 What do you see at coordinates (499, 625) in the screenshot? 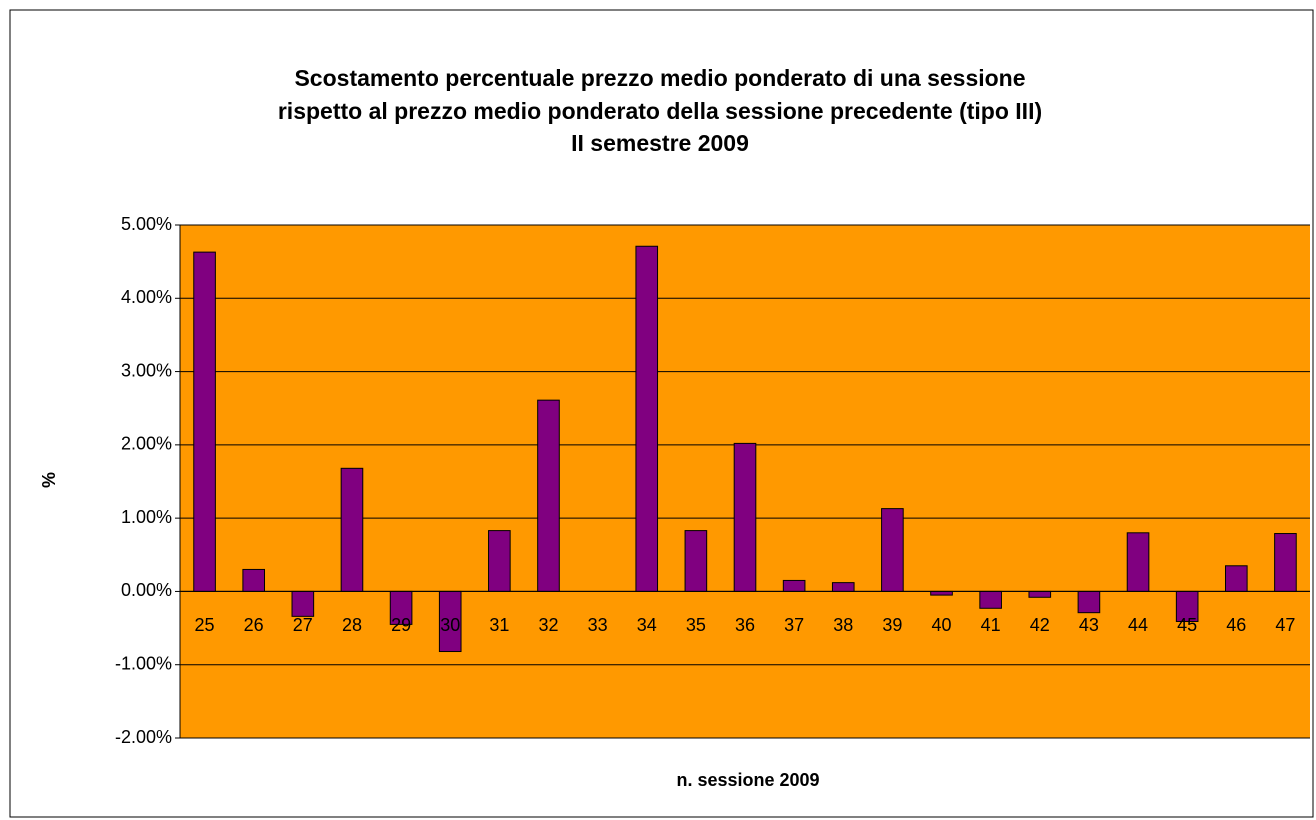
I see `x-tick-label: 31` at bounding box center [499, 625].